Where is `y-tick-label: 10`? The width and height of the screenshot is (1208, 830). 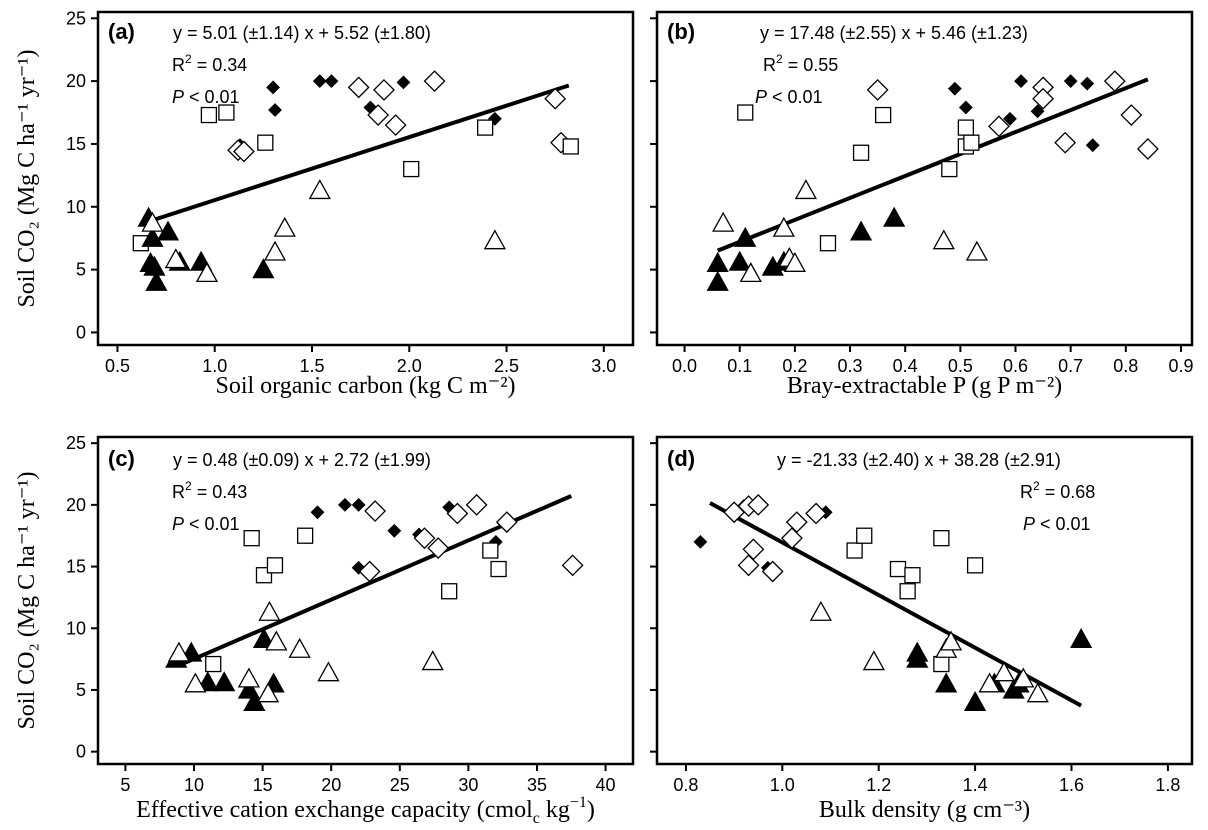
y-tick-label: 10 is located at coordinates (76, 628).